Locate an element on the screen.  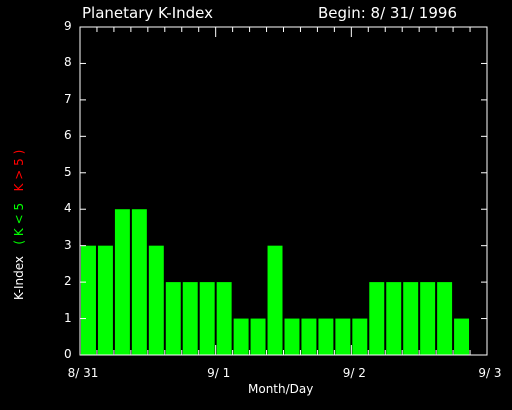
begin-date: Begin: 8/ 31/ 1996 is located at coordinates (387, 13).